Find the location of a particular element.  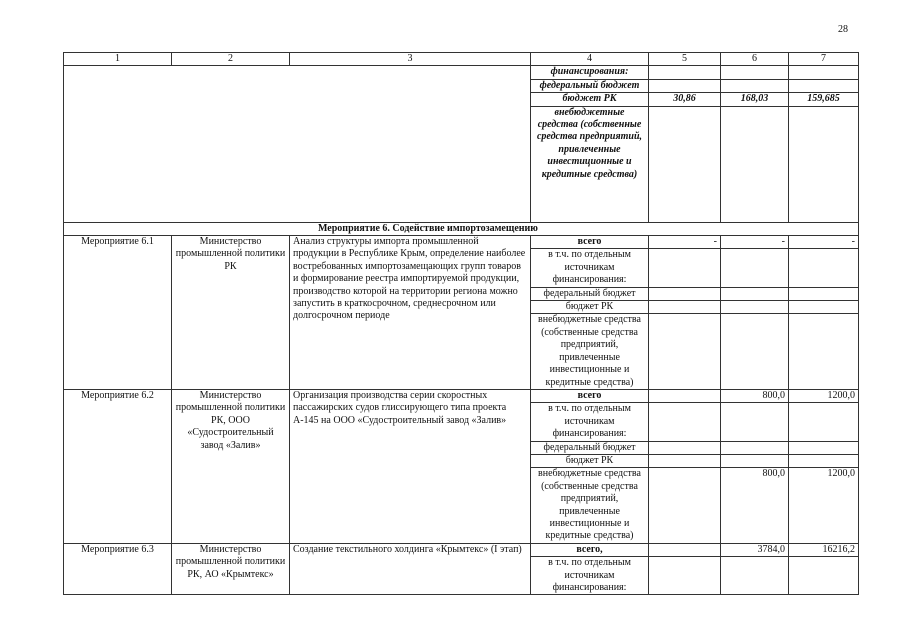

value-cell: 3784,0 is located at coordinates (754, 550).